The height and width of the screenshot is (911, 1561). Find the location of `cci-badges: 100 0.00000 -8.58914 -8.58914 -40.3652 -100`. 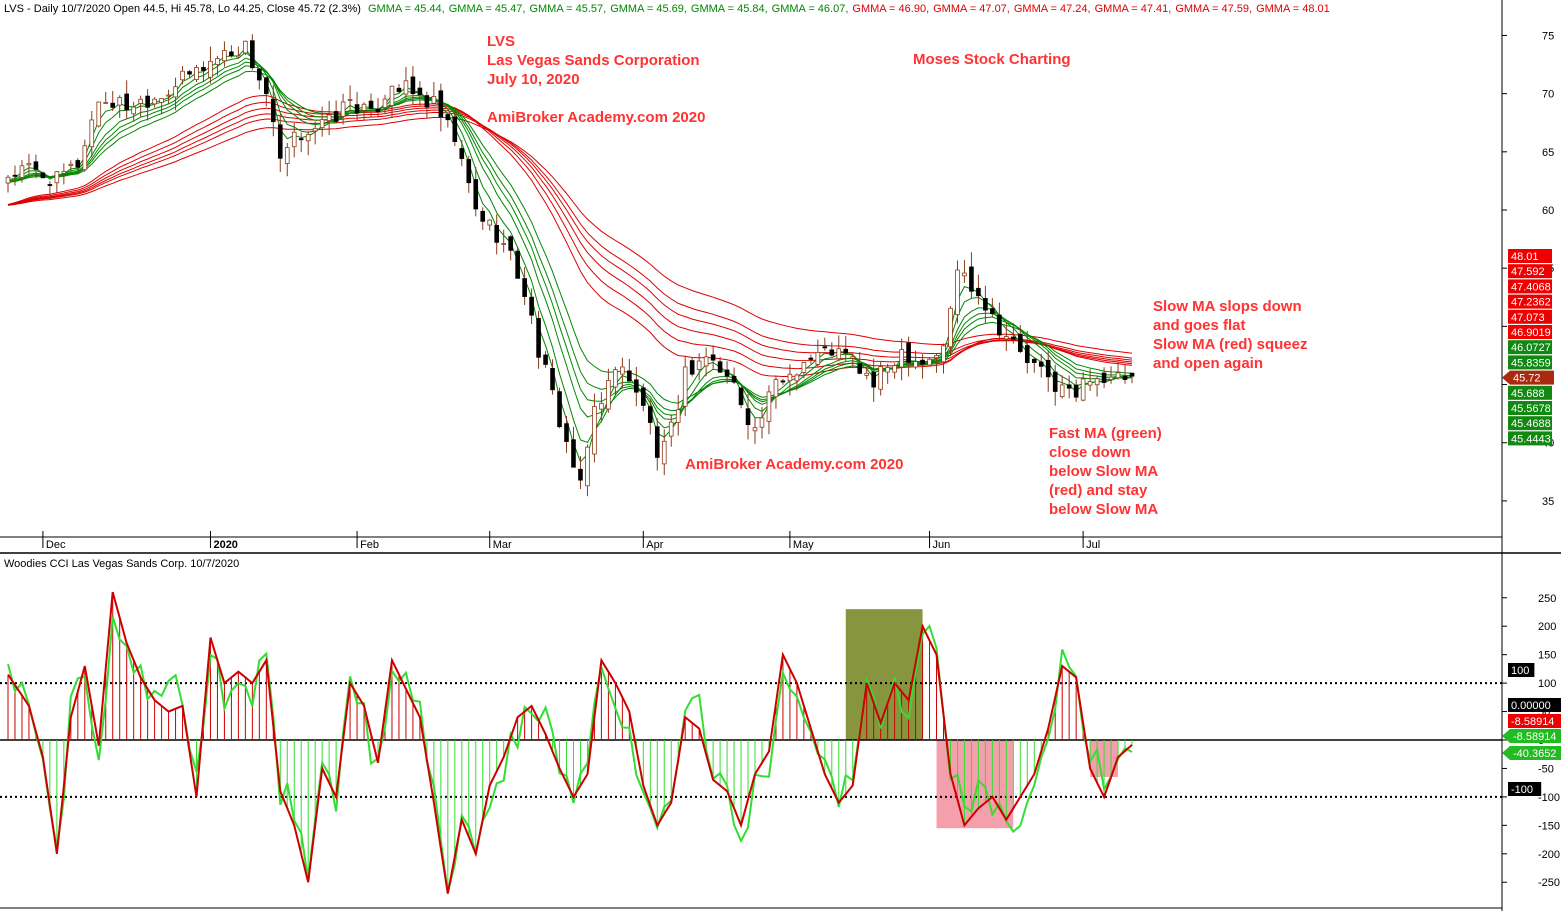

cci-badges: 100 0.00000 -8.58914 -8.58914 -40.3652 -100 is located at coordinates (1531, 729).